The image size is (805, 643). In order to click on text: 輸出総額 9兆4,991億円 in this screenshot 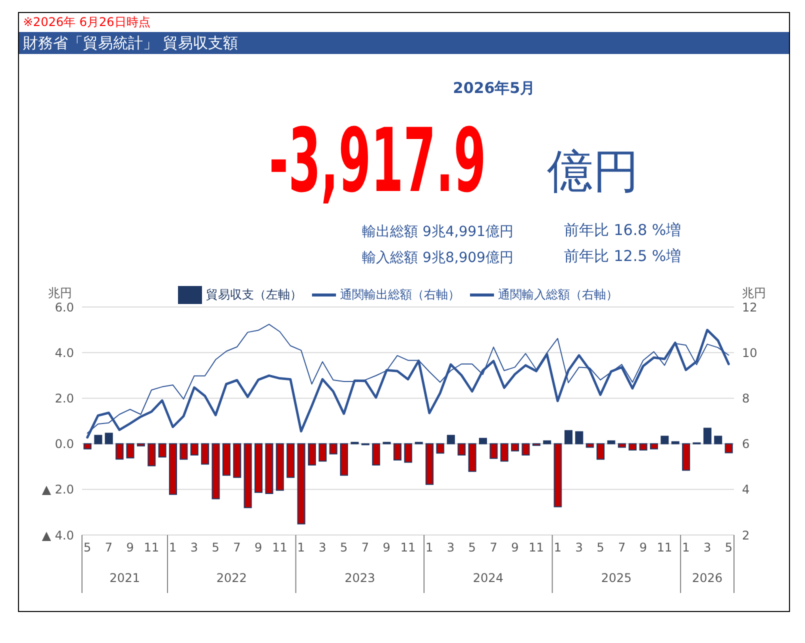, I will do `click(438, 232)`.